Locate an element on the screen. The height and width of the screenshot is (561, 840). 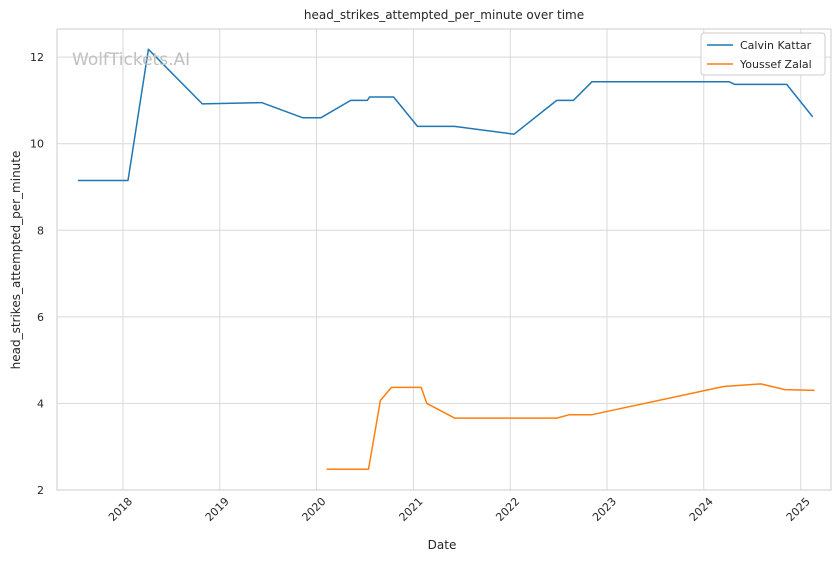
x-tick-label: 2019 is located at coordinates (217, 509).